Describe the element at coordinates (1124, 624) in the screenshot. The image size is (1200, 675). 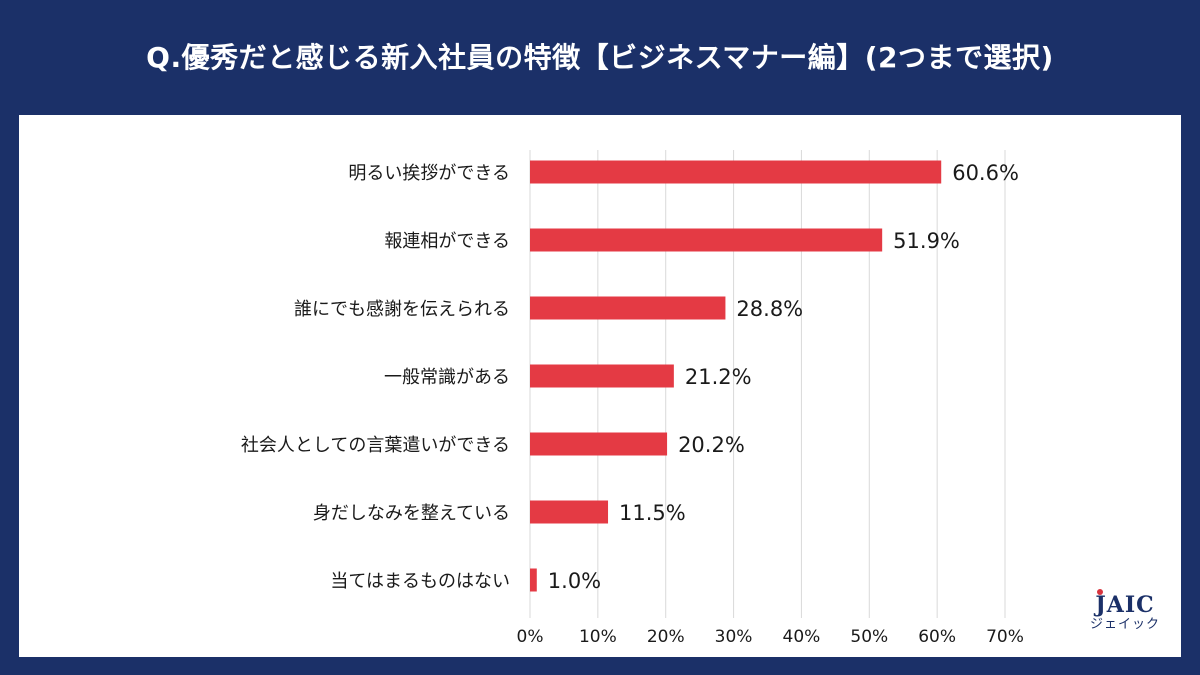
I see `logo-subtext: ジェイック` at that location.